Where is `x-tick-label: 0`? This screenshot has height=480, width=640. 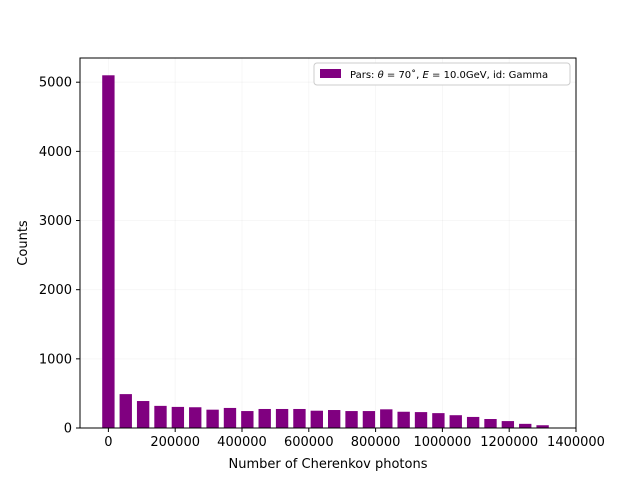
x-tick-label: 0 is located at coordinates (108, 442).